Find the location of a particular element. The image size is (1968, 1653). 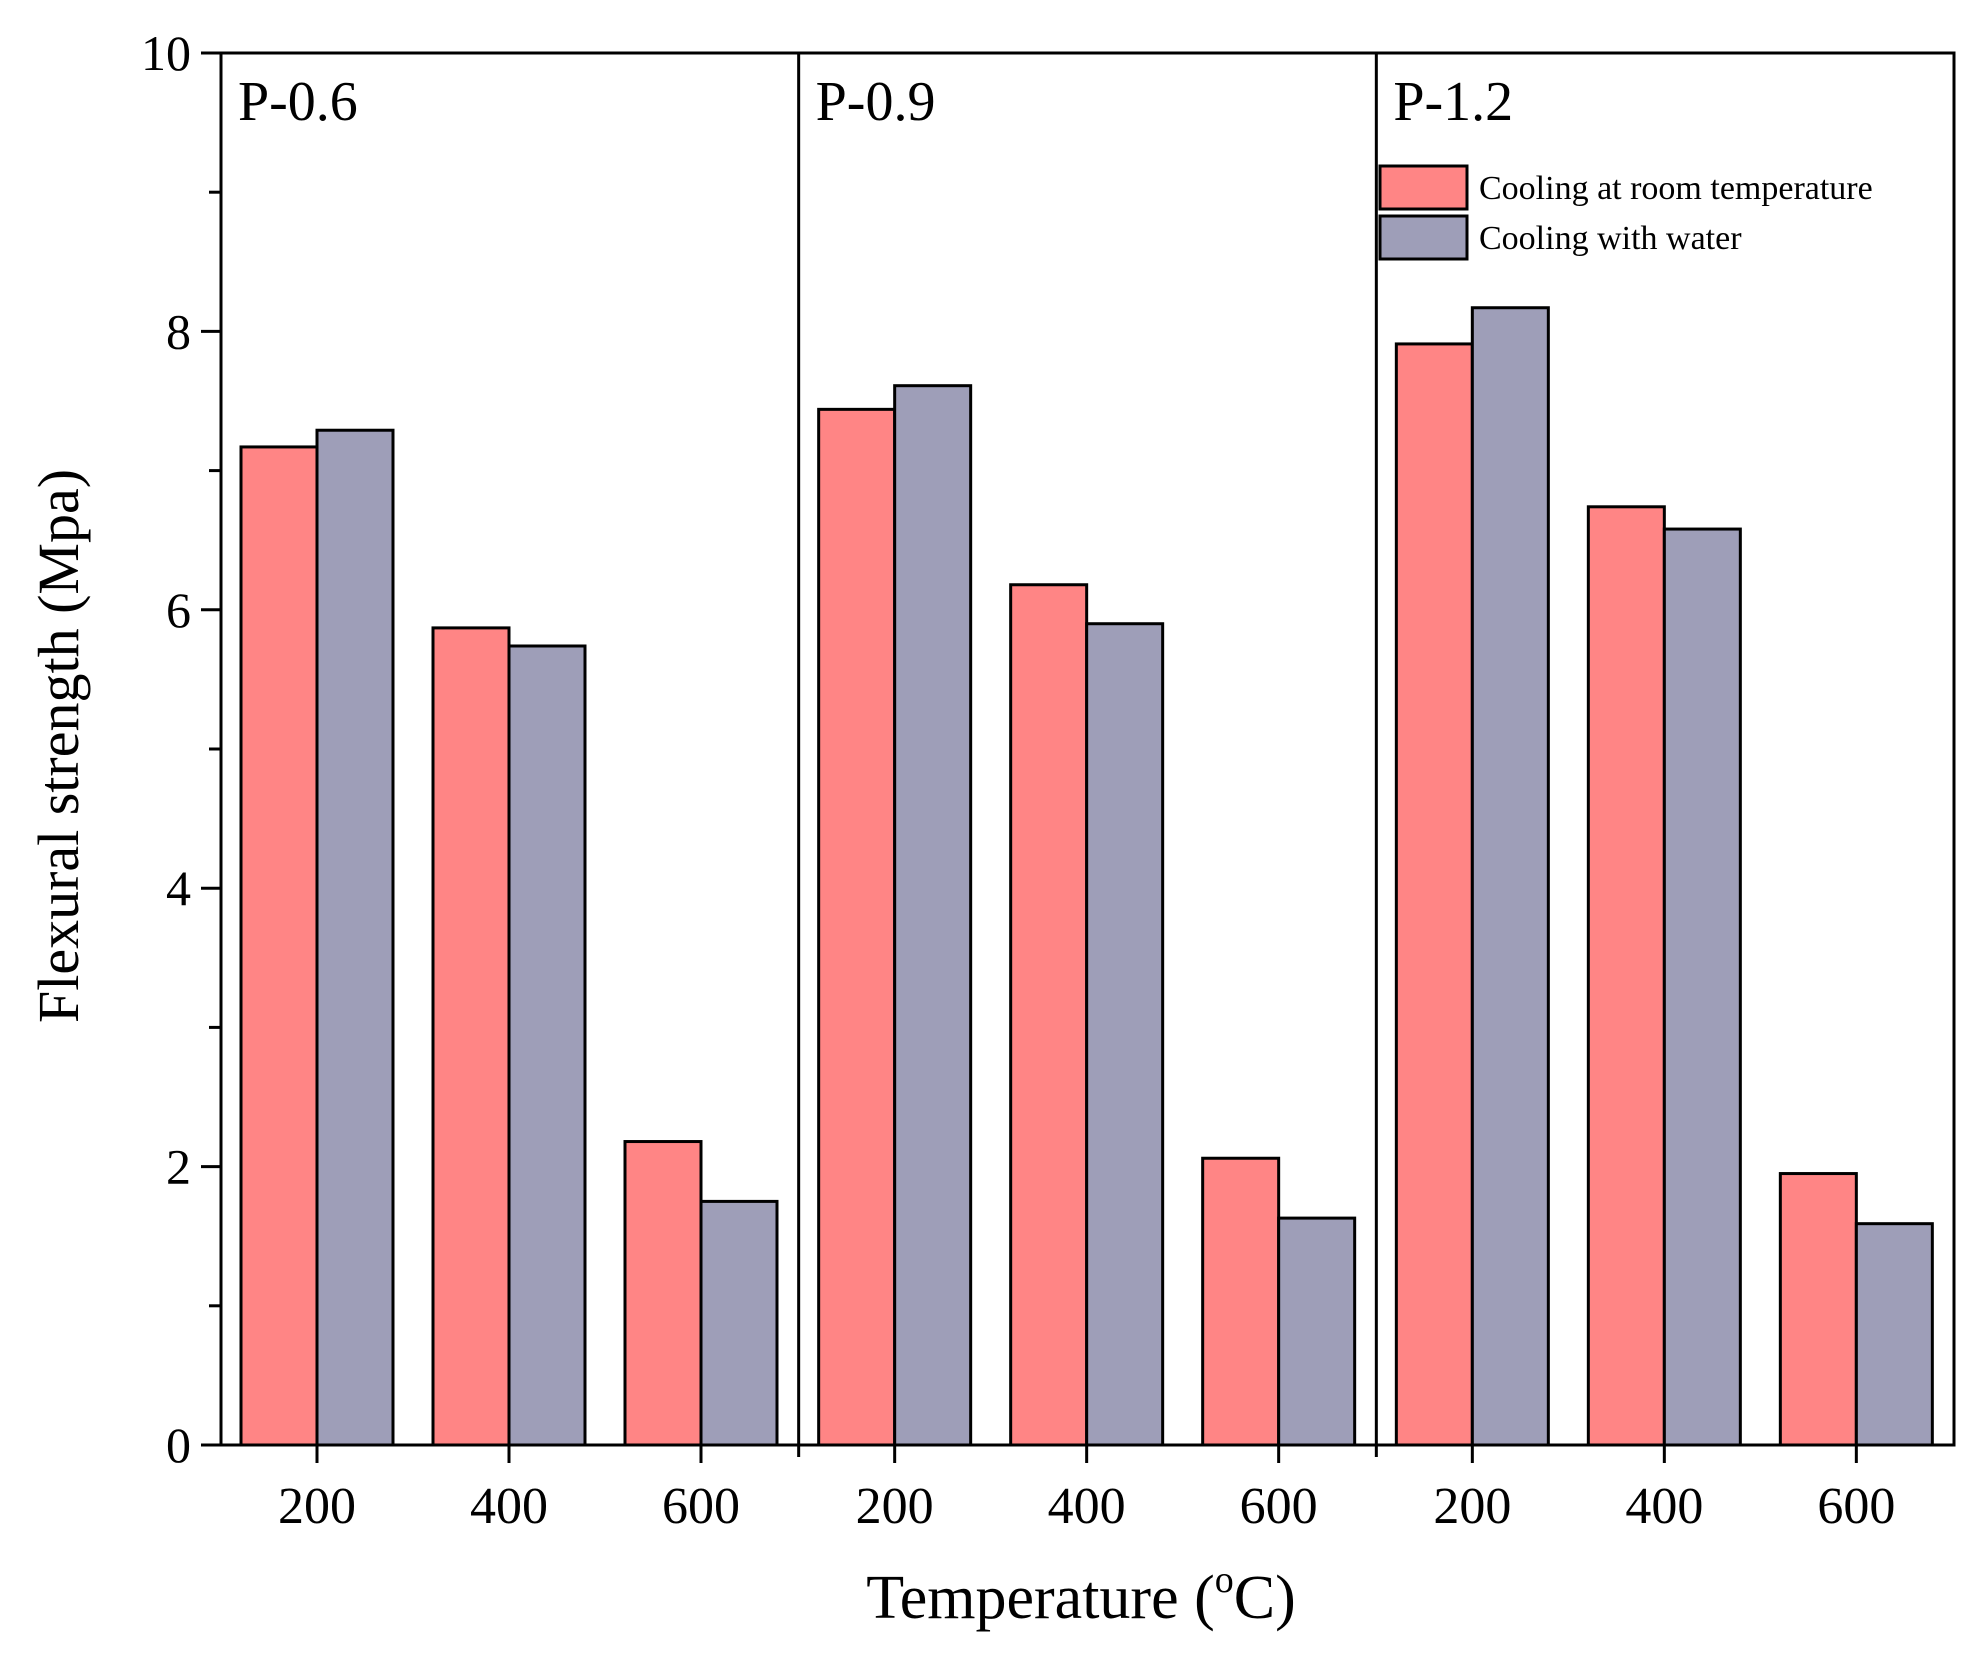

bar-P-0.9-200-series-1 is located at coordinates (857, 927).